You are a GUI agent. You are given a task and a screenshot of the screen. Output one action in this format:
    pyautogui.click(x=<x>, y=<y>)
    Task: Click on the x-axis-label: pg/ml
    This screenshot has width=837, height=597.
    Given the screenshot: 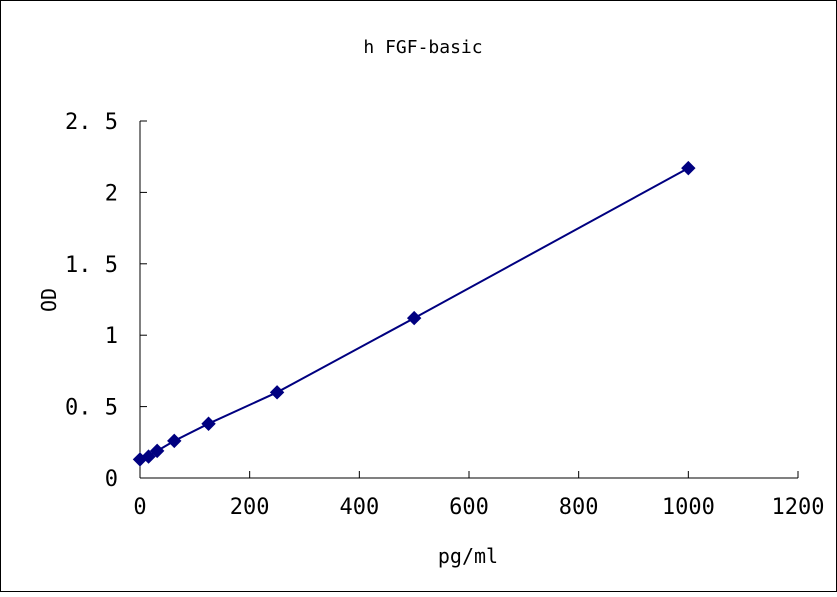 What is the action you would take?
    pyautogui.click(x=468, y=556)
    